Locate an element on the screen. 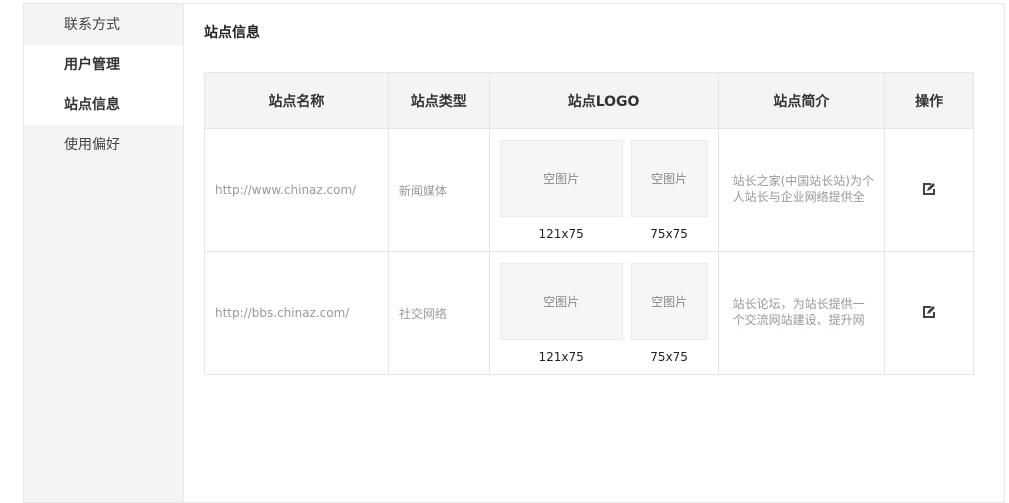 The height and width of the screenshot is (503, 1009). table-header-row: 站点名称 站点类型 站点LOGO 站点简介 操作 is located at coordinates (589, 100).